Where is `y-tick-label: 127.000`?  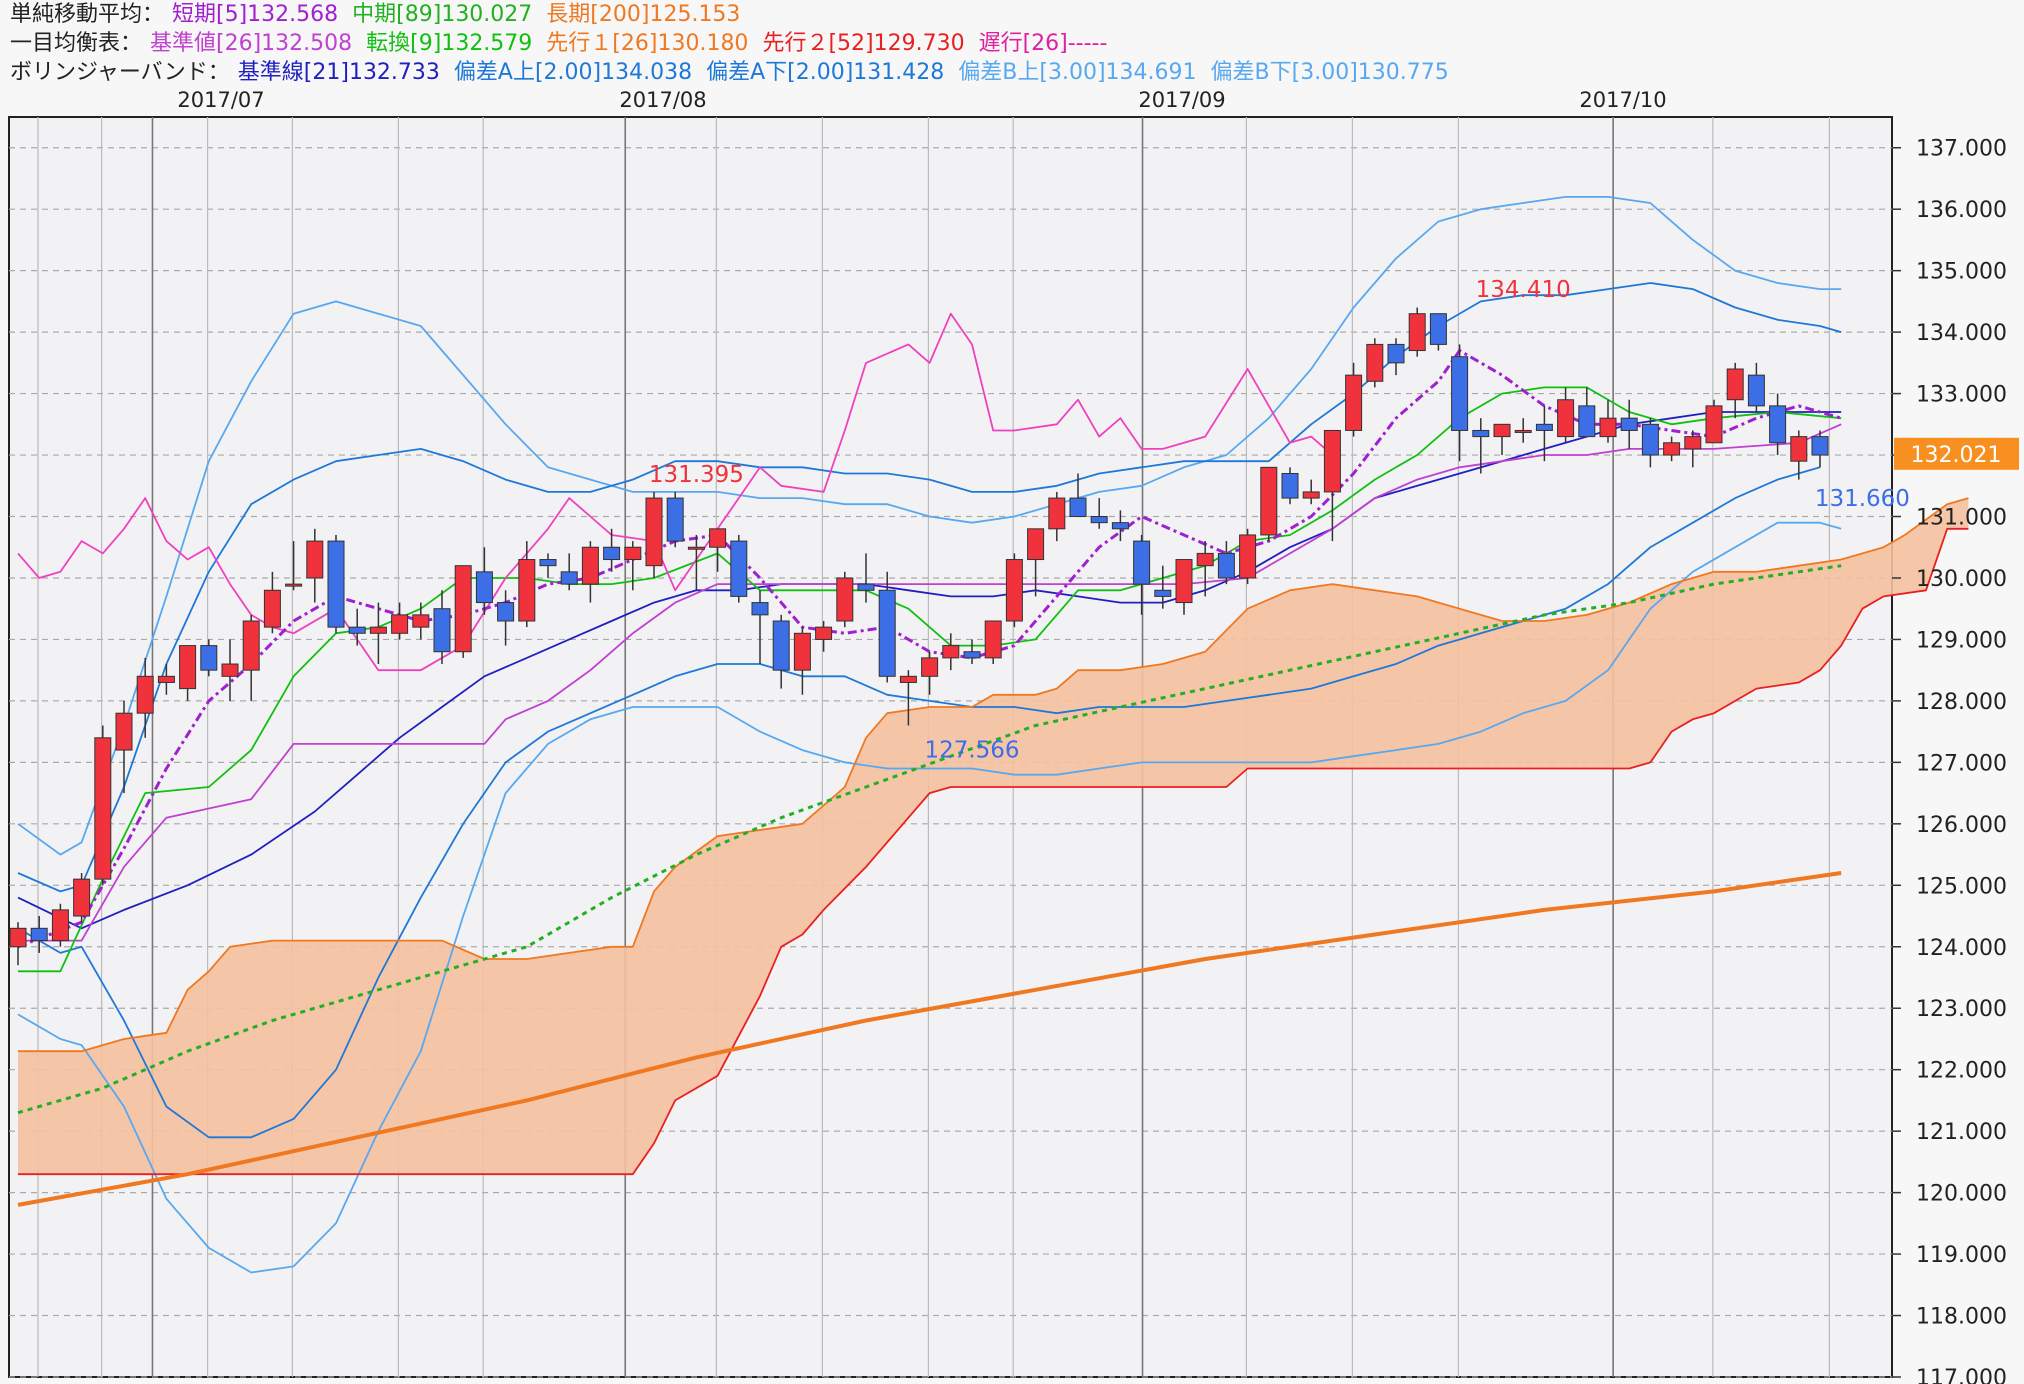
y-tick-label: 127.000 is located at coordinates (1961, 763).